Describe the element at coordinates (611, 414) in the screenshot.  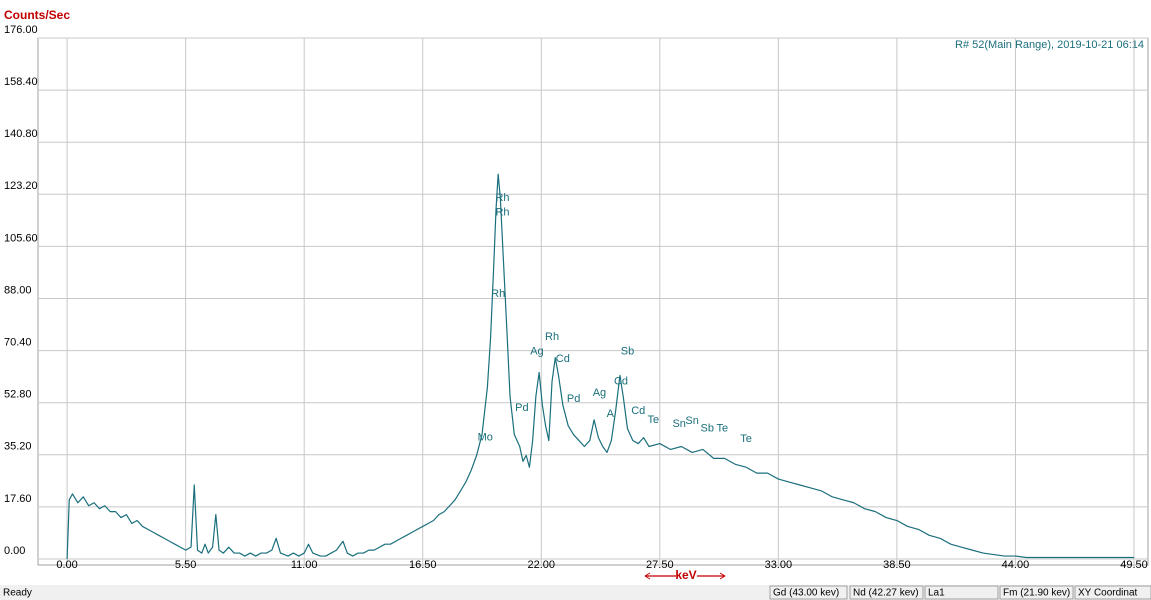
I see `peak-label: A` at that location.